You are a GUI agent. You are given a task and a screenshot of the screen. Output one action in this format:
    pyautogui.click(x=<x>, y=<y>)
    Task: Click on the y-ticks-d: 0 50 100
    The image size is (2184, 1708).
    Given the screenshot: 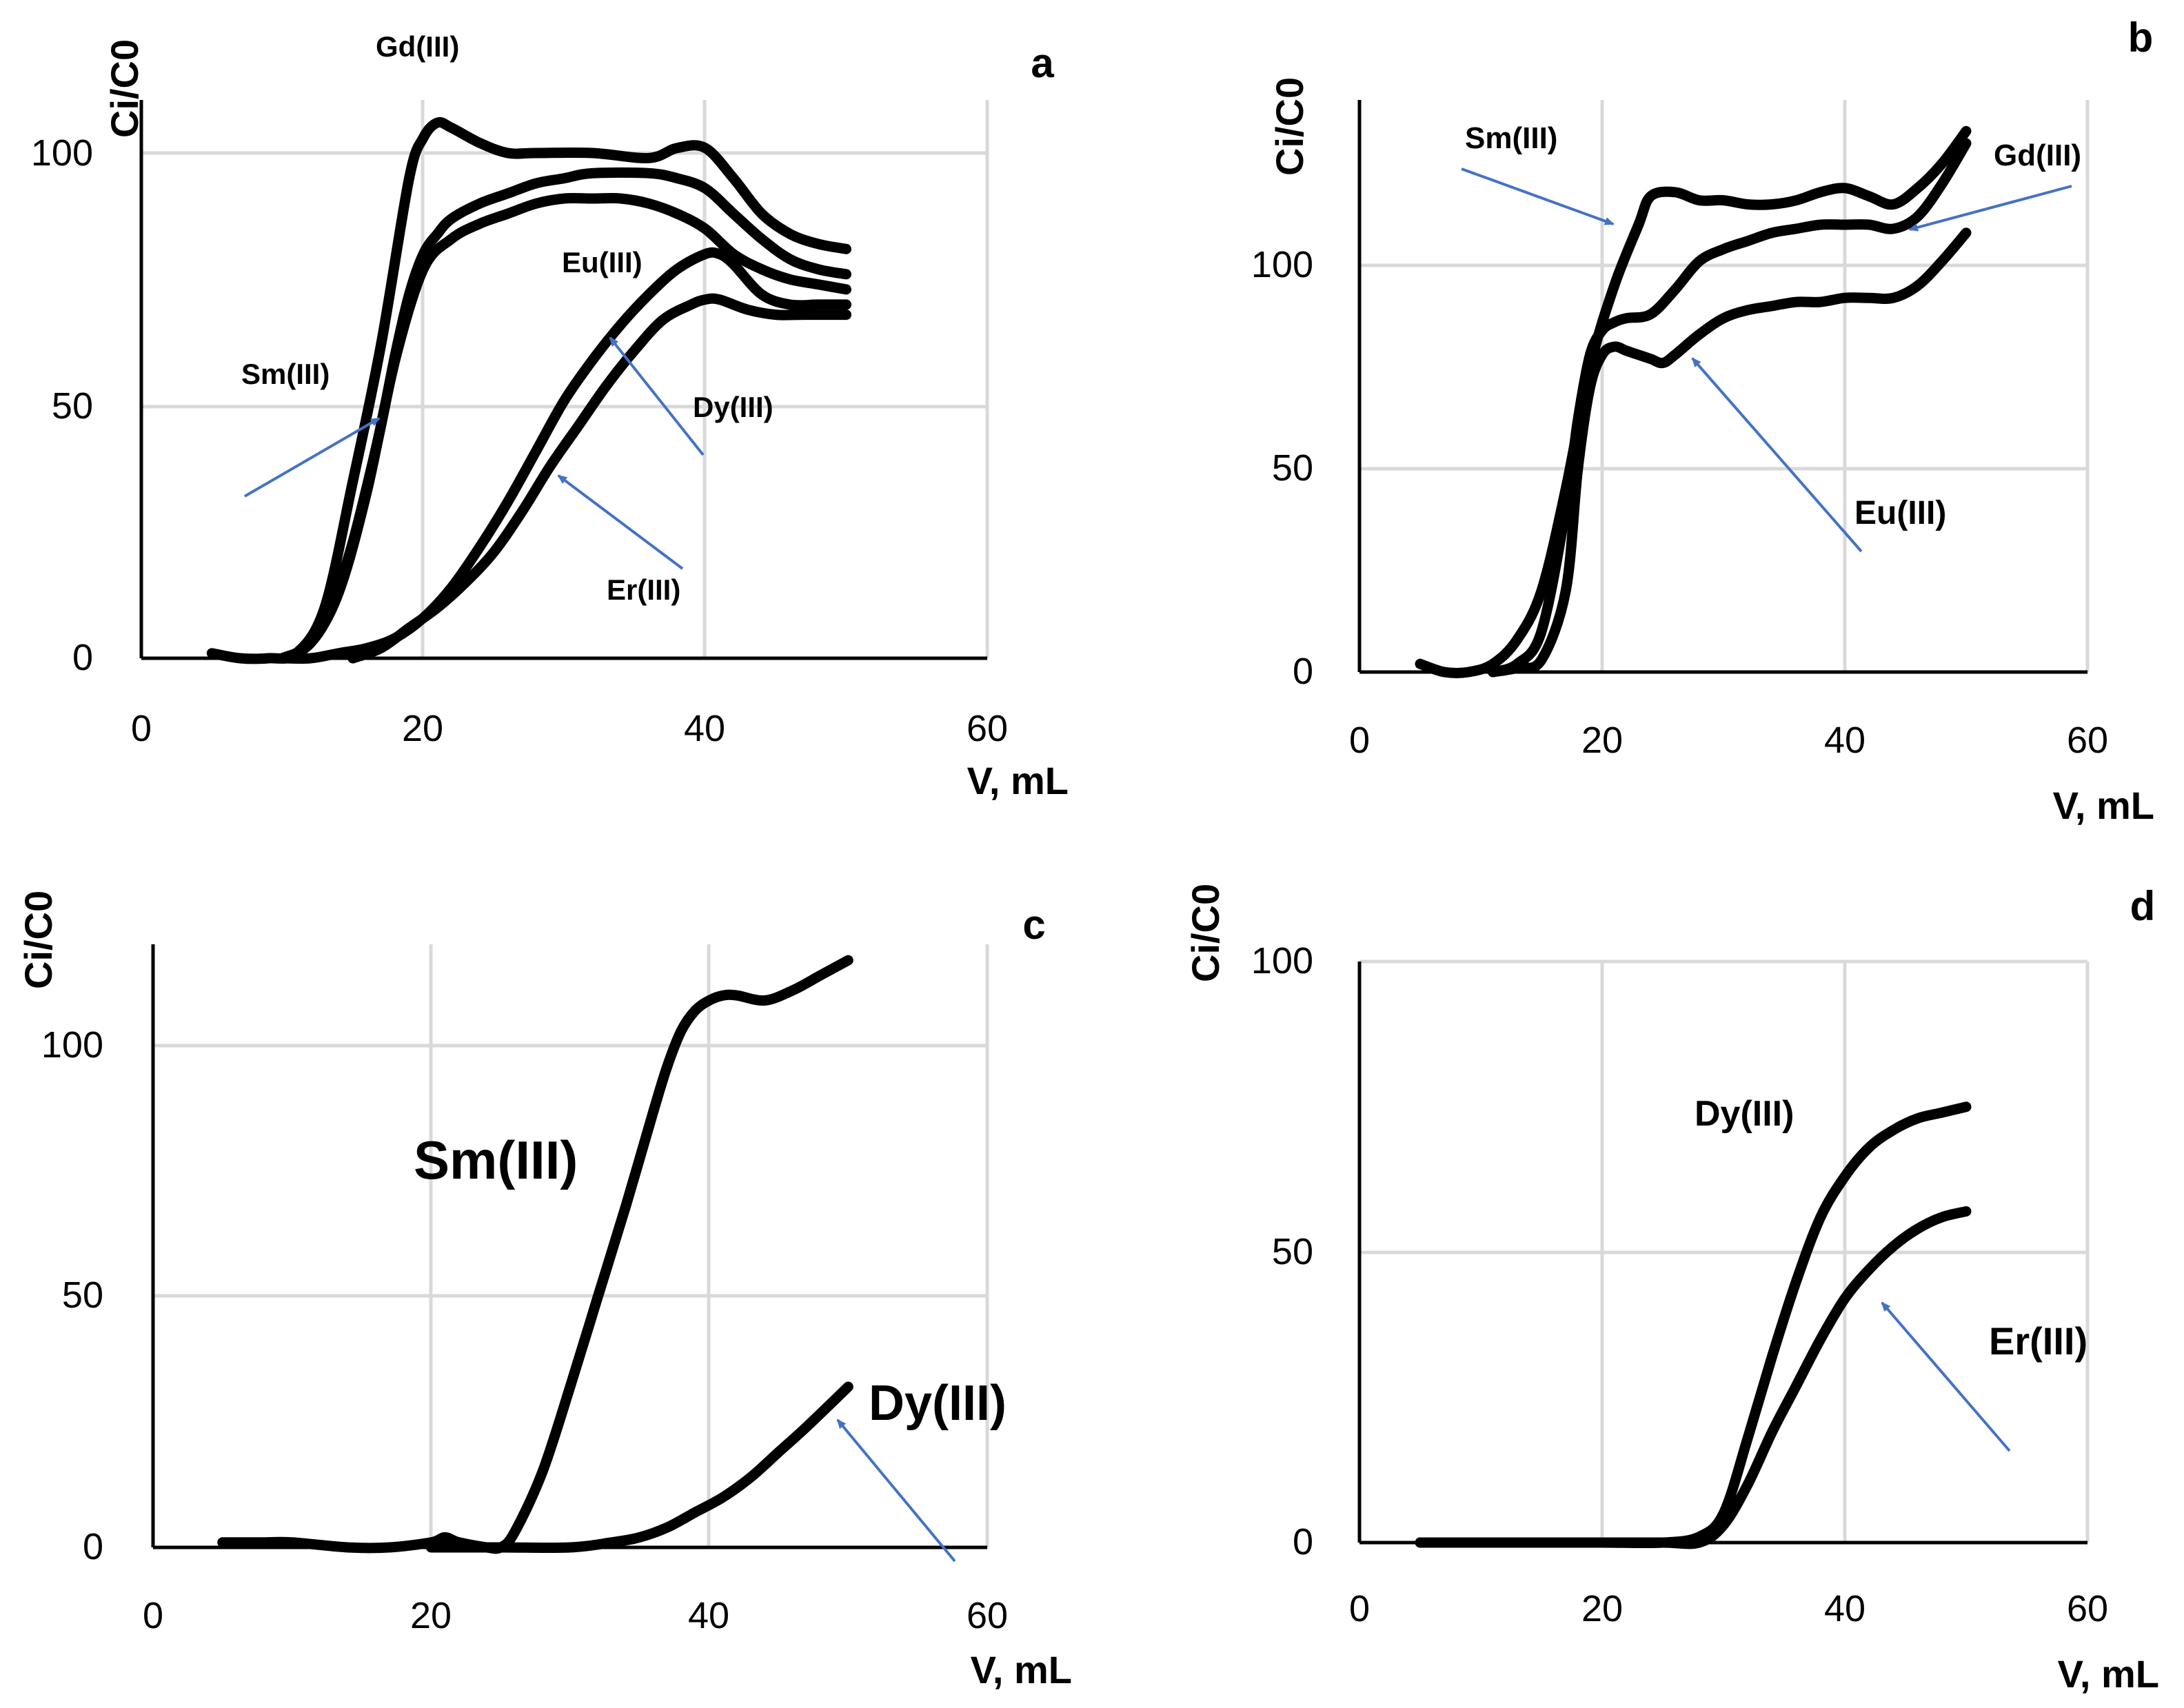 What is the action you would take?
    pyautogui.click(x=1282, y=1251)
    